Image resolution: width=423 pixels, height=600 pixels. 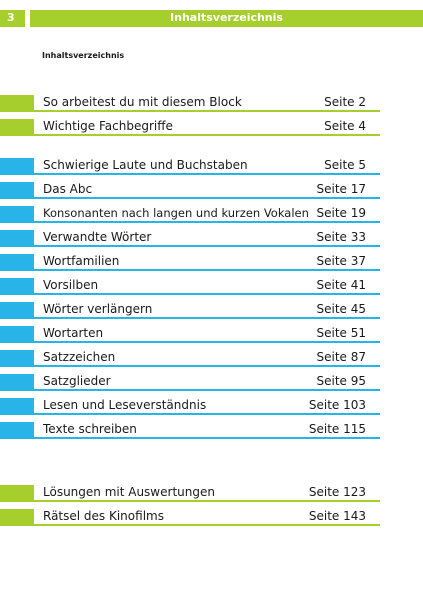 I want to click on toc-entry: Wörter verlängern Seite 45, so click(x=190, y=314).